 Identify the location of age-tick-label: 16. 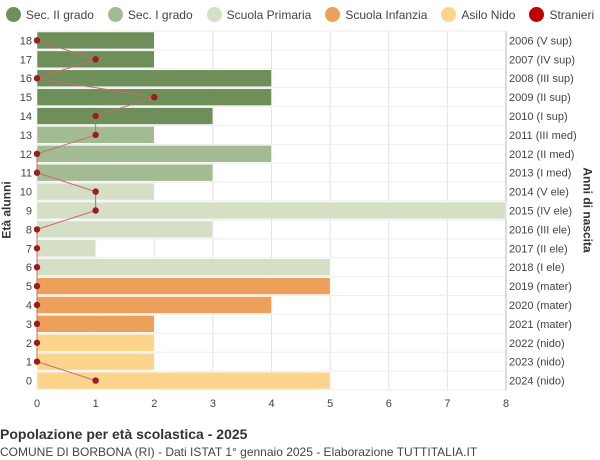
(26, 79).